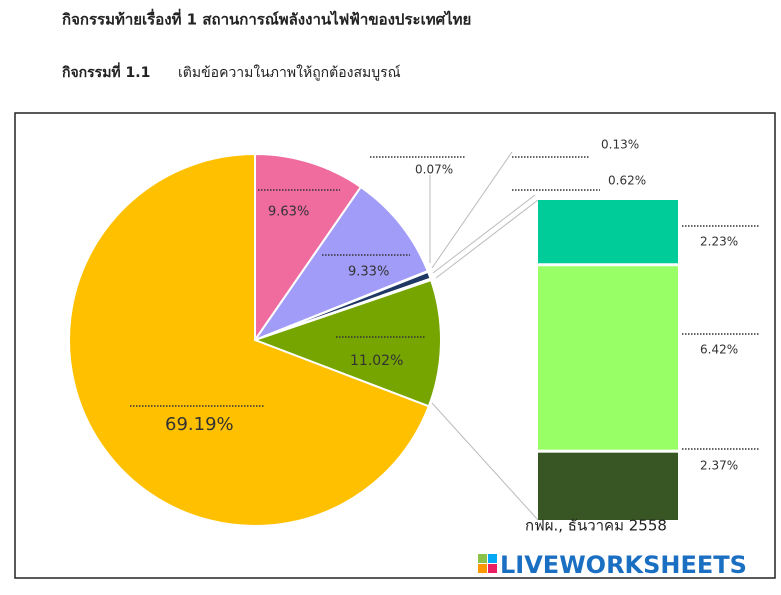  What do you see at coordinates (487, 563) in the screenshot?
I see `watermark-logo` at bounding box center [487, 563].